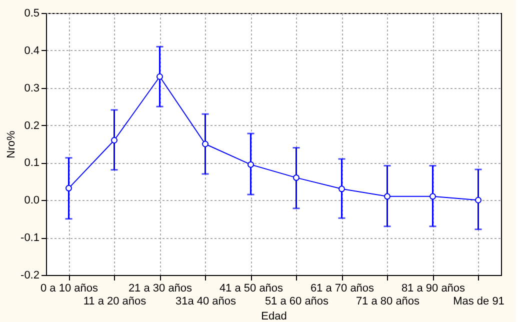 The image size is (528, 322). Describe the element at coordinates (388, 302) in the screenshot. I see `x-tick-label: 71 a 80 años` at that location.